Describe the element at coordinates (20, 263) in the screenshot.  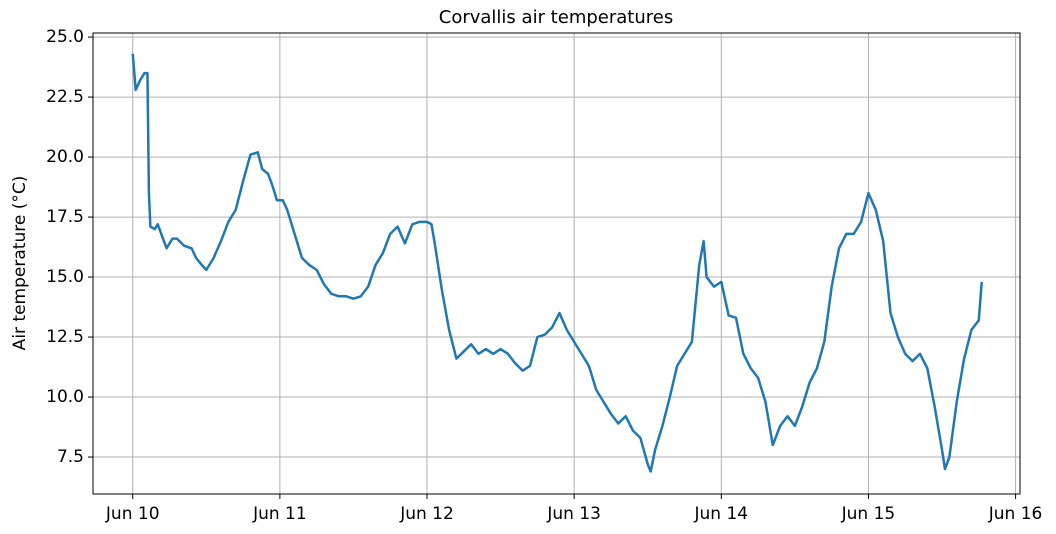
I see `y-axis-label: Air temperature (°C)` at that location.